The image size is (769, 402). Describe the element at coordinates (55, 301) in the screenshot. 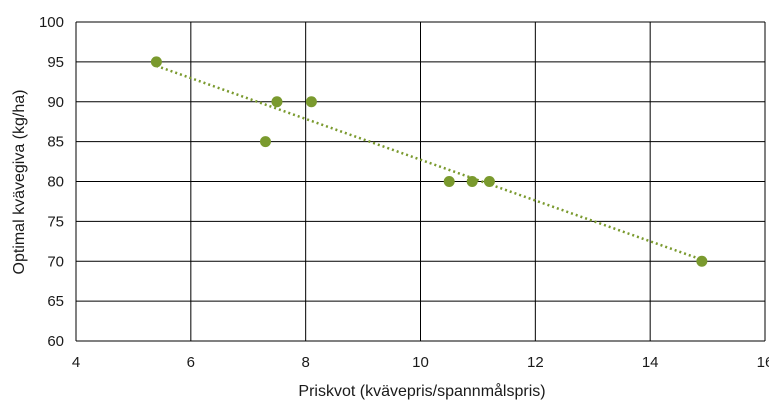

I see `y-tick-label: 65` at that location.